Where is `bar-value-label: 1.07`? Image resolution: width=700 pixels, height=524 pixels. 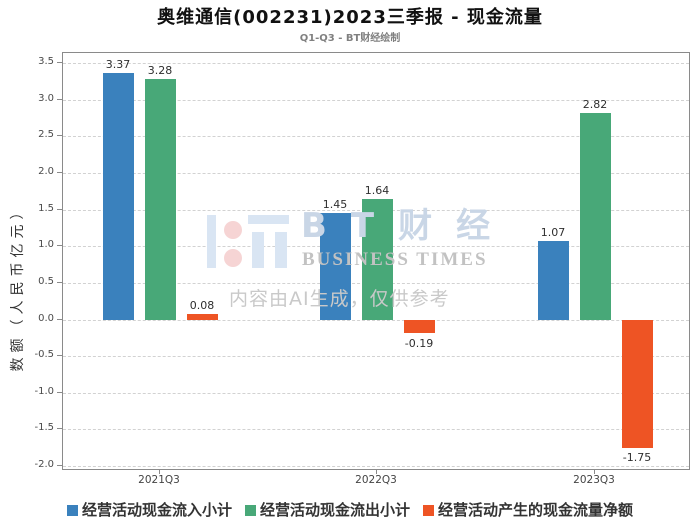
bar-value-label: 1.07 is located at coordinates (553, 233).